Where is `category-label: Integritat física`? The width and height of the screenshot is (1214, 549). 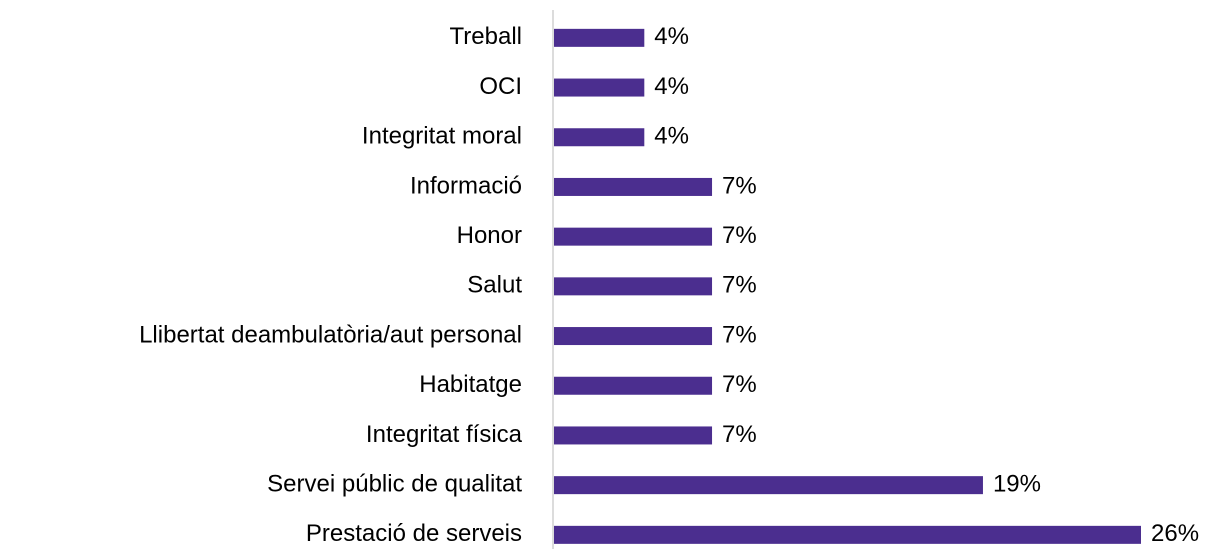 category-label: Integritat física is located at coordinates (444, 434).